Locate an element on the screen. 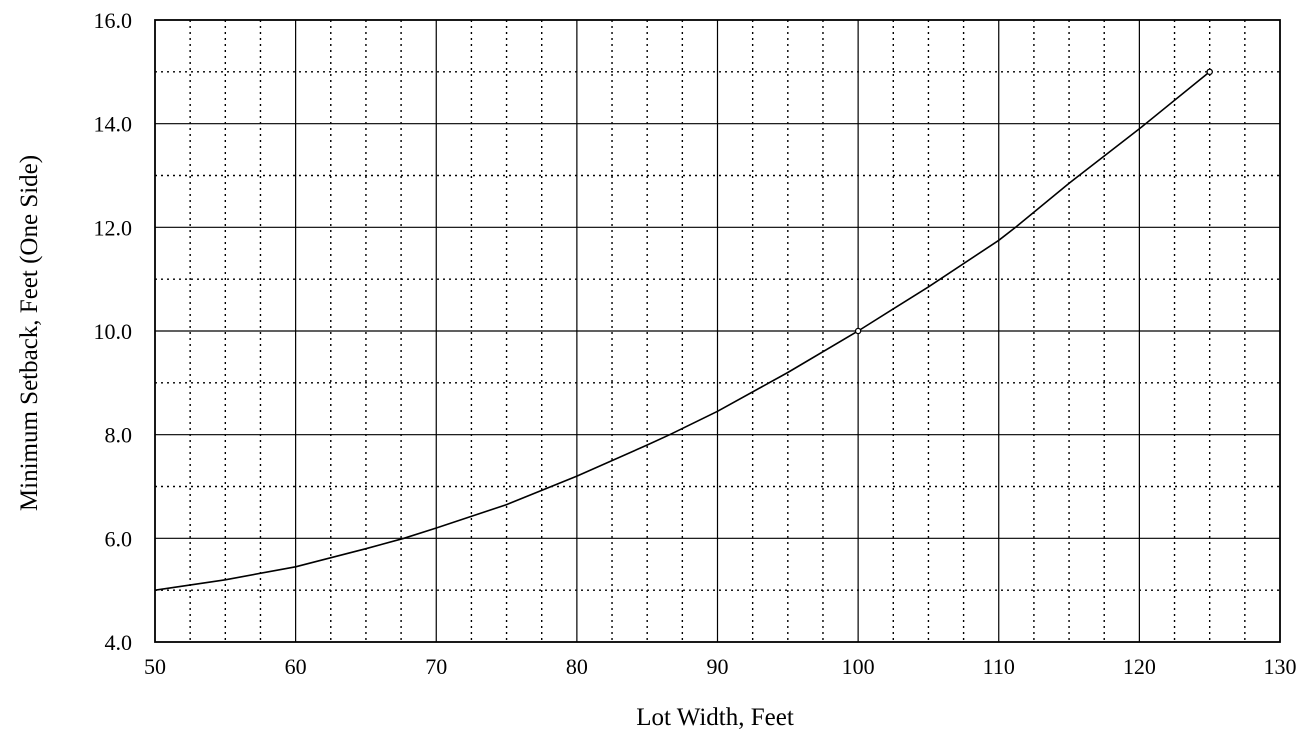 The height and width of the screenshot is (734, 1315). y-tick-label: 8.0 is located at coordinates (119, 435).